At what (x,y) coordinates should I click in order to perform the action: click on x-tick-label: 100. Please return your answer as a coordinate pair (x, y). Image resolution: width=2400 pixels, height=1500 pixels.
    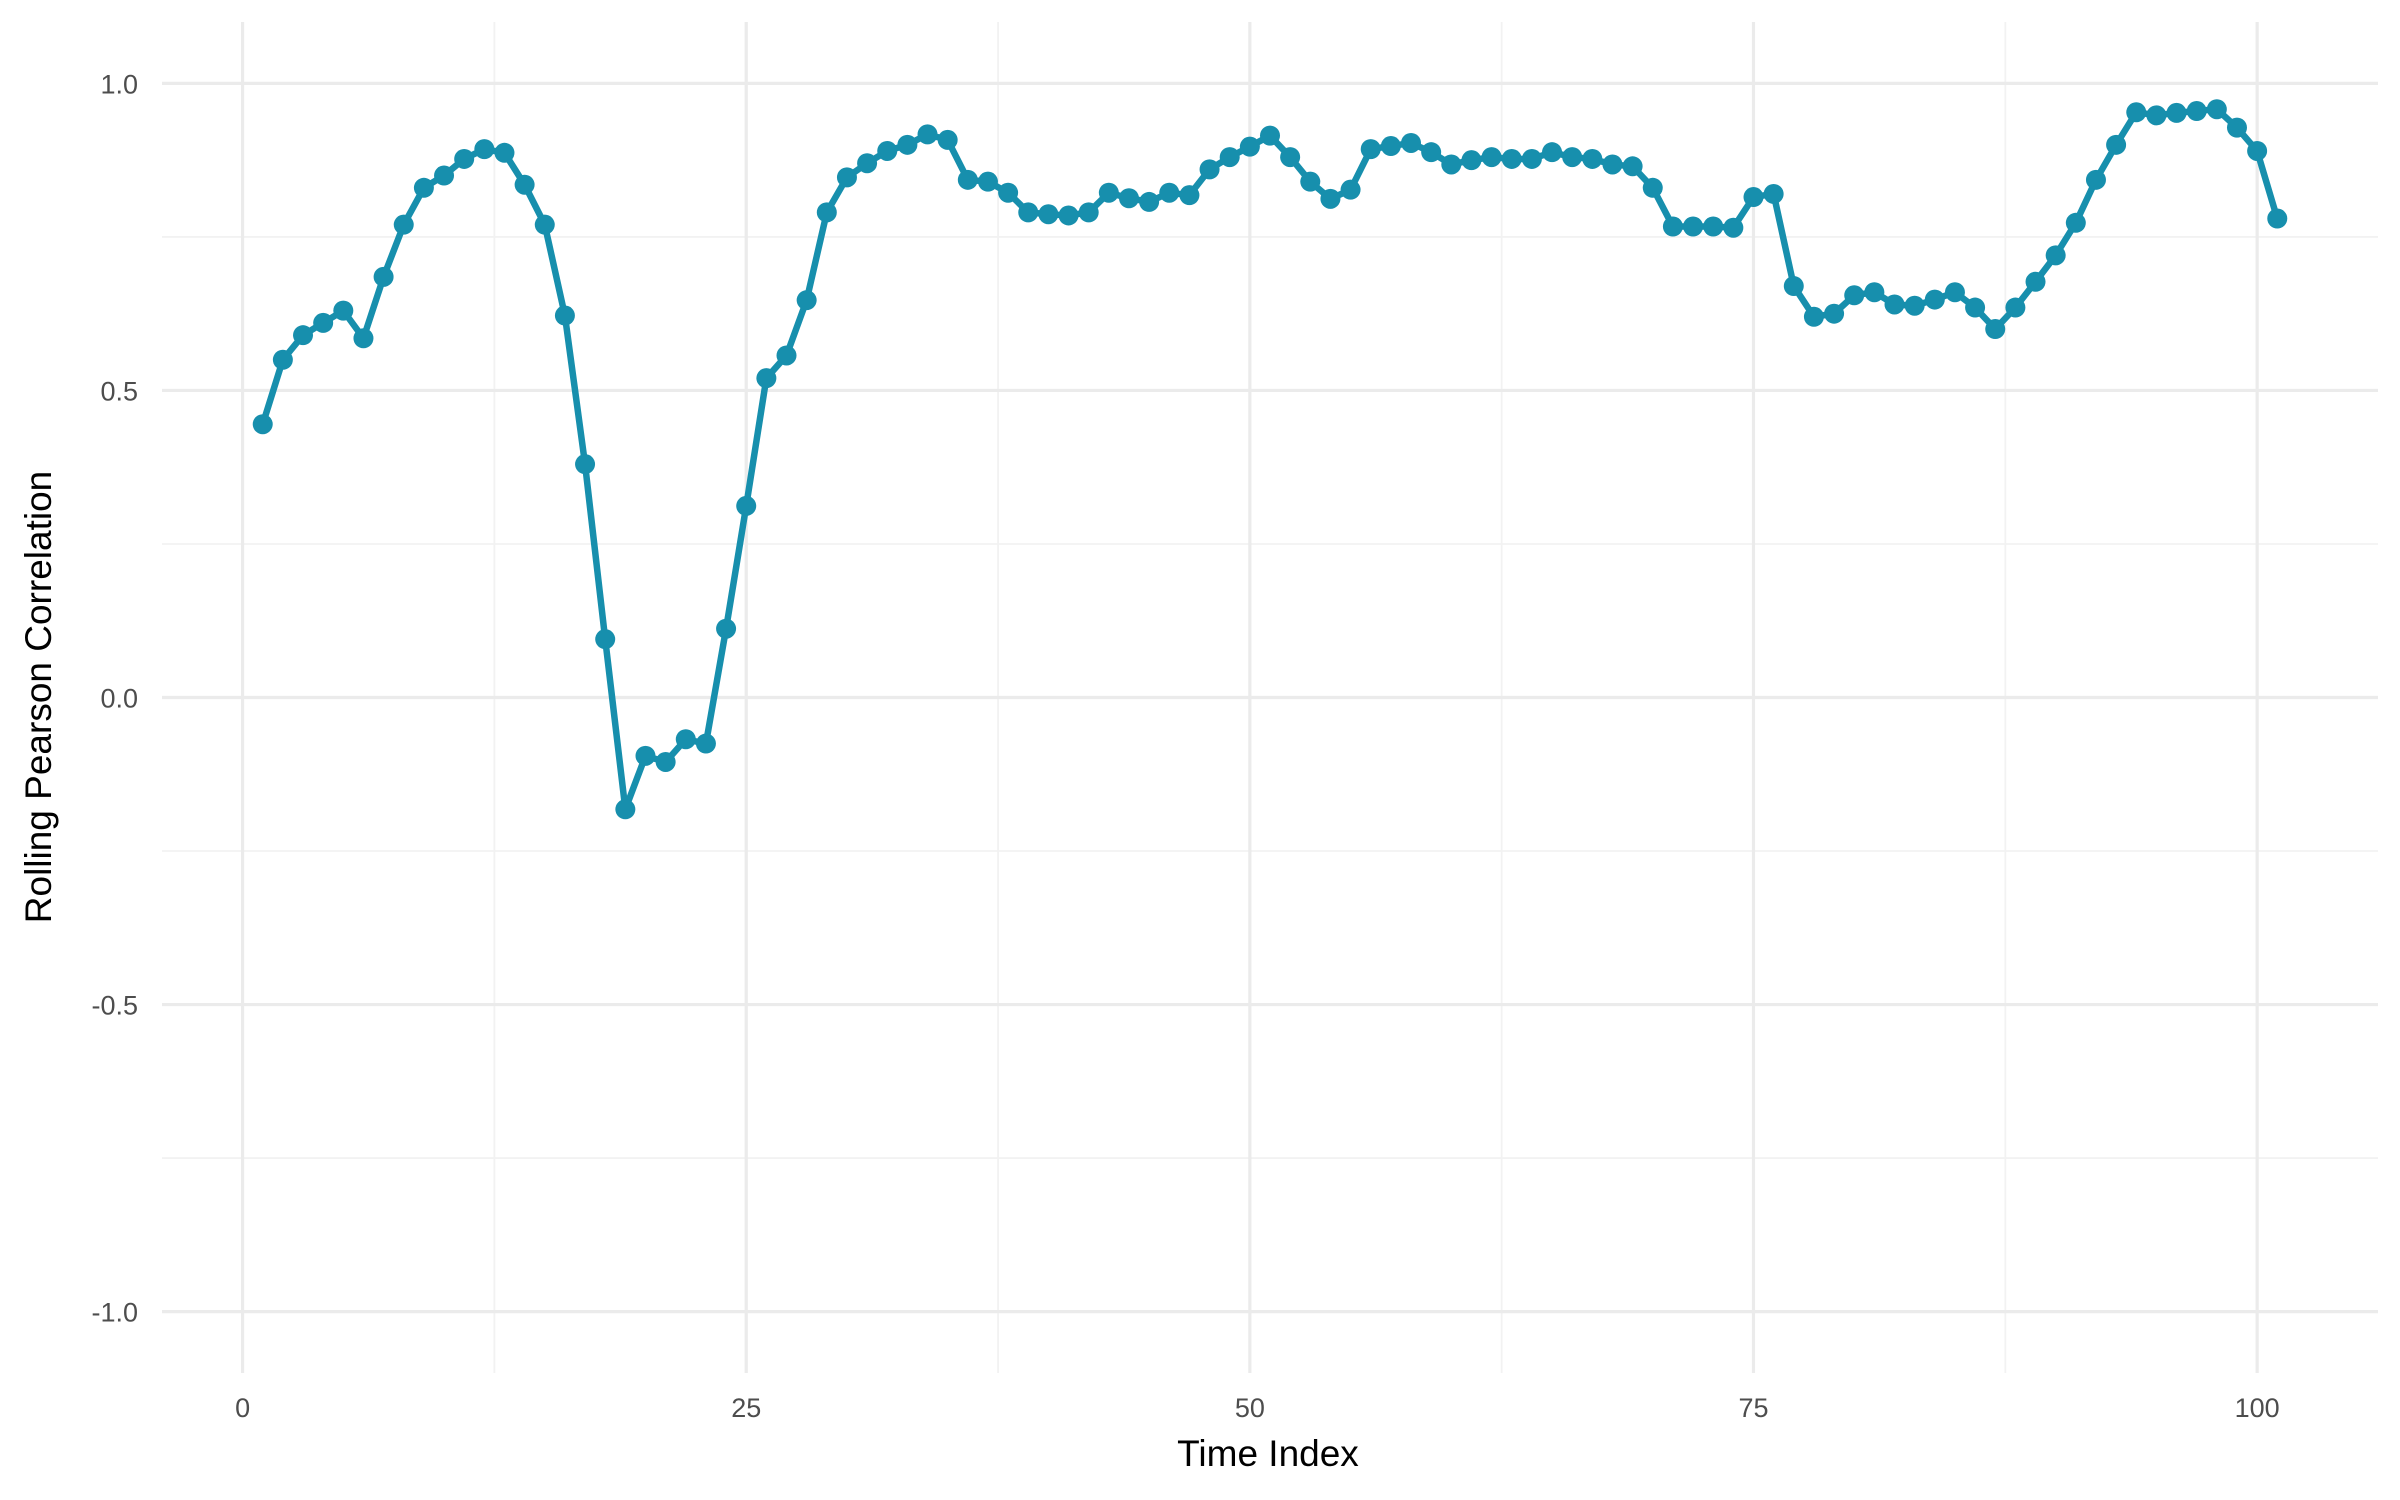
    Looking at the image, I should click on (2257, 1408).